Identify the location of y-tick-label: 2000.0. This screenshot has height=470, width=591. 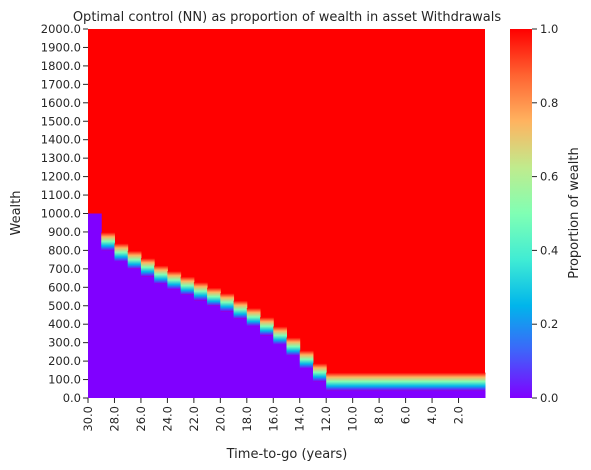
(61, 29).